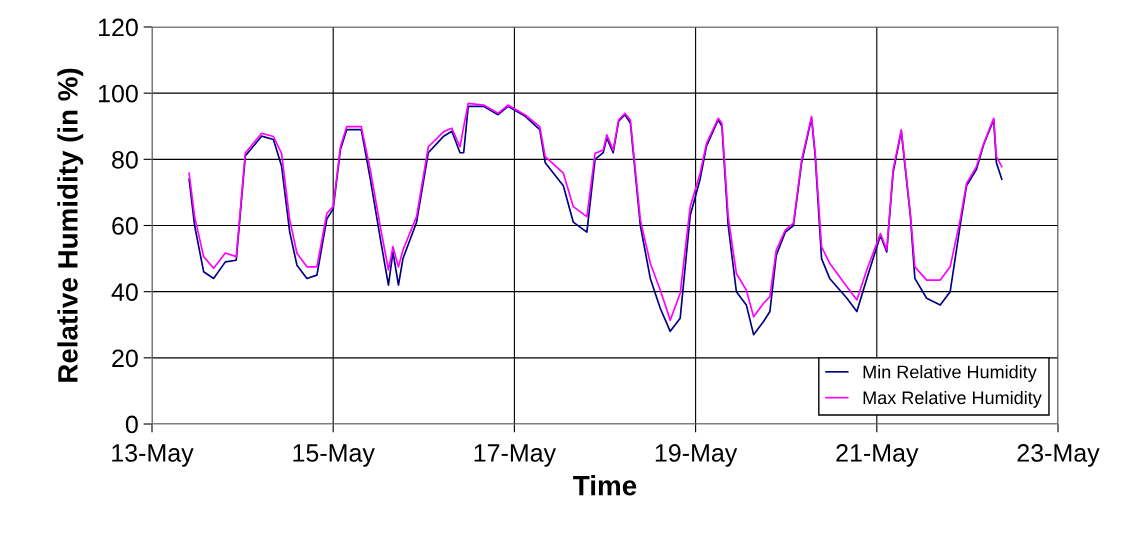 This screenshot has width=1127, height=538. Describe the element at coordinates (124, 292) in the screenshot. I see `y-tick-label: 40` at that location.